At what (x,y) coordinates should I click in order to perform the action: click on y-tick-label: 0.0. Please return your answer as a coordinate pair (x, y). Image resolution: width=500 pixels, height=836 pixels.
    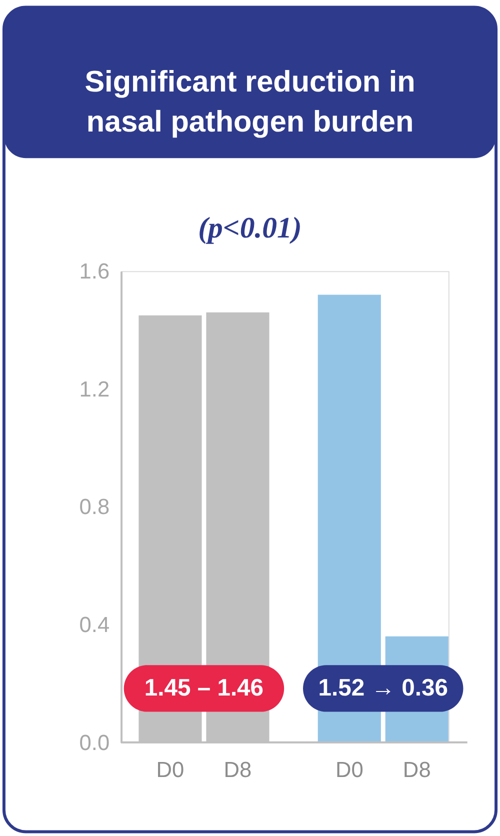
    Looking at the image, I should click on (94, 742).